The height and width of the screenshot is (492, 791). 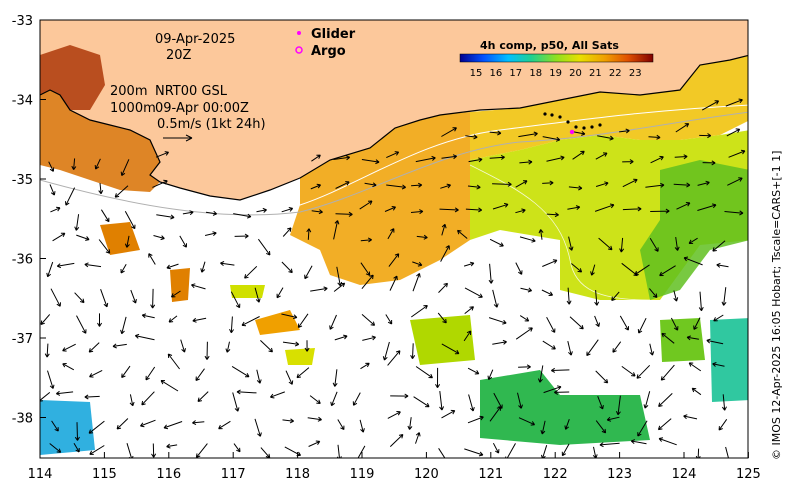 What do you see at coordinates (195, 39) in the screenshot?
I see `map-date: 09-Apr-2025` at bounding box center [195, 39].